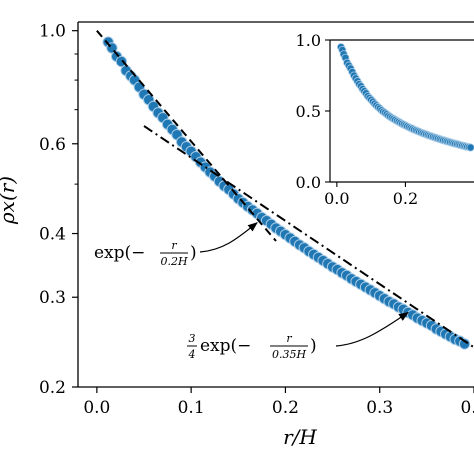 This screenshot has width=474, height=474. Describe the element at coordinates (96, 408) in the screenshot. I see `main-x-tick-label: 0.0` at that location.